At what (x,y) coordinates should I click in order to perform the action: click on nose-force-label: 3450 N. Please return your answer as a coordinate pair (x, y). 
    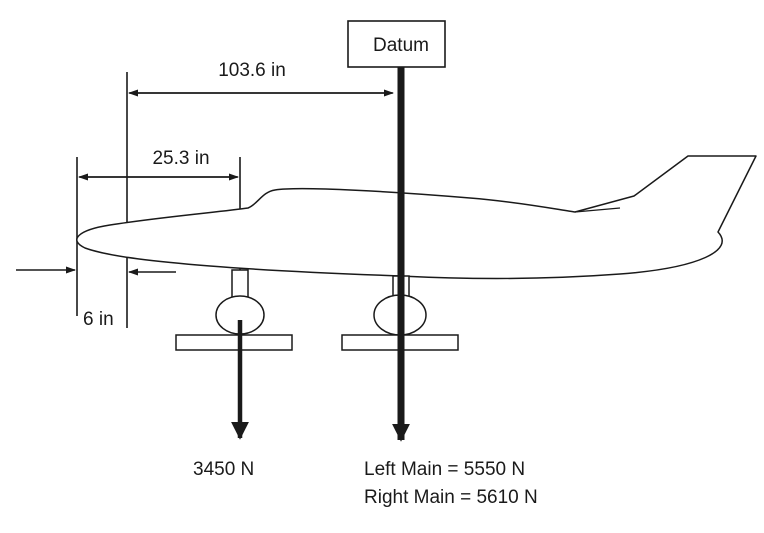
    Looking at the image, I should click on (223, 469).